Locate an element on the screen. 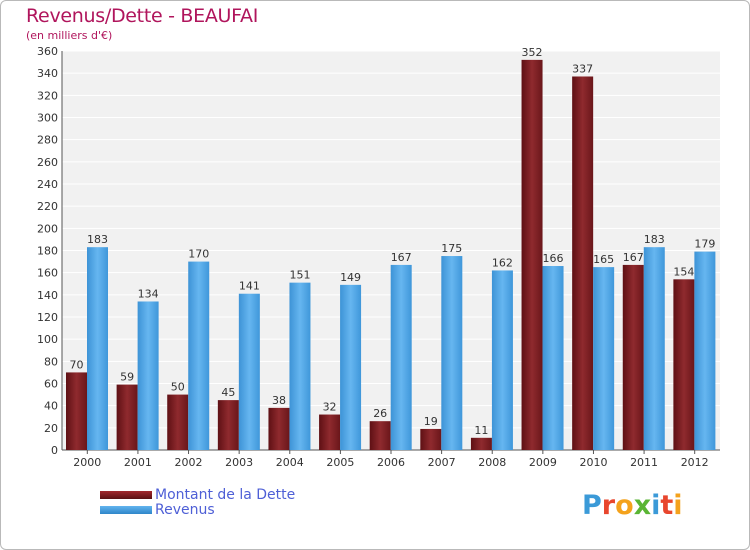 The width and height of the screenshot is (750, 550). legend-item-dette: Montant de la Dette is located at coordinates (198, 494).